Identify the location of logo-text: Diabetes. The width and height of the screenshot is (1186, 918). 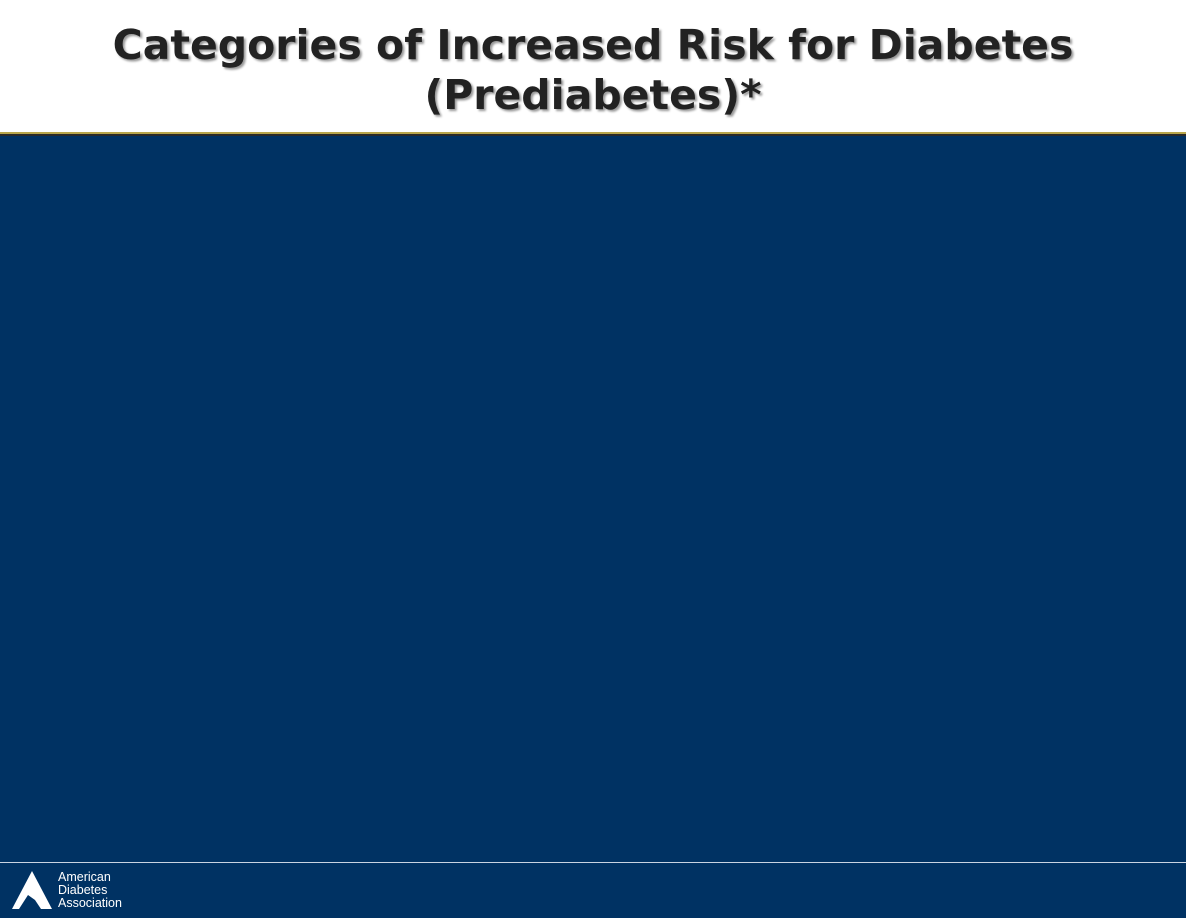
(83, 890).